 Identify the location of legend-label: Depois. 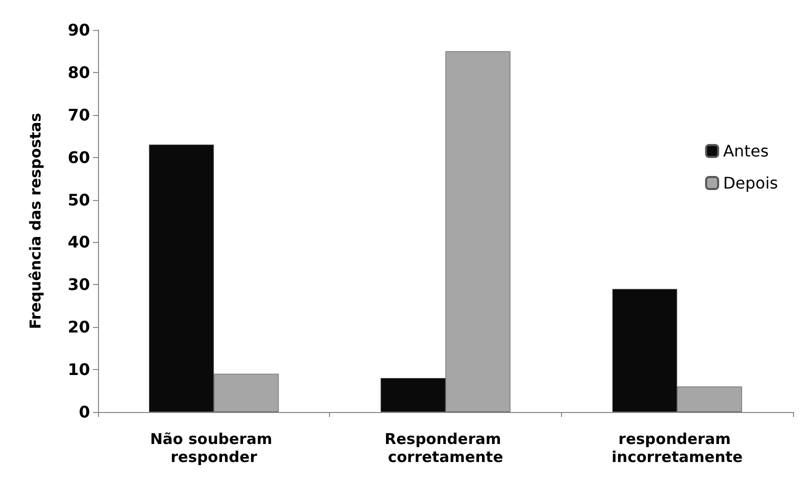
(750, 183).